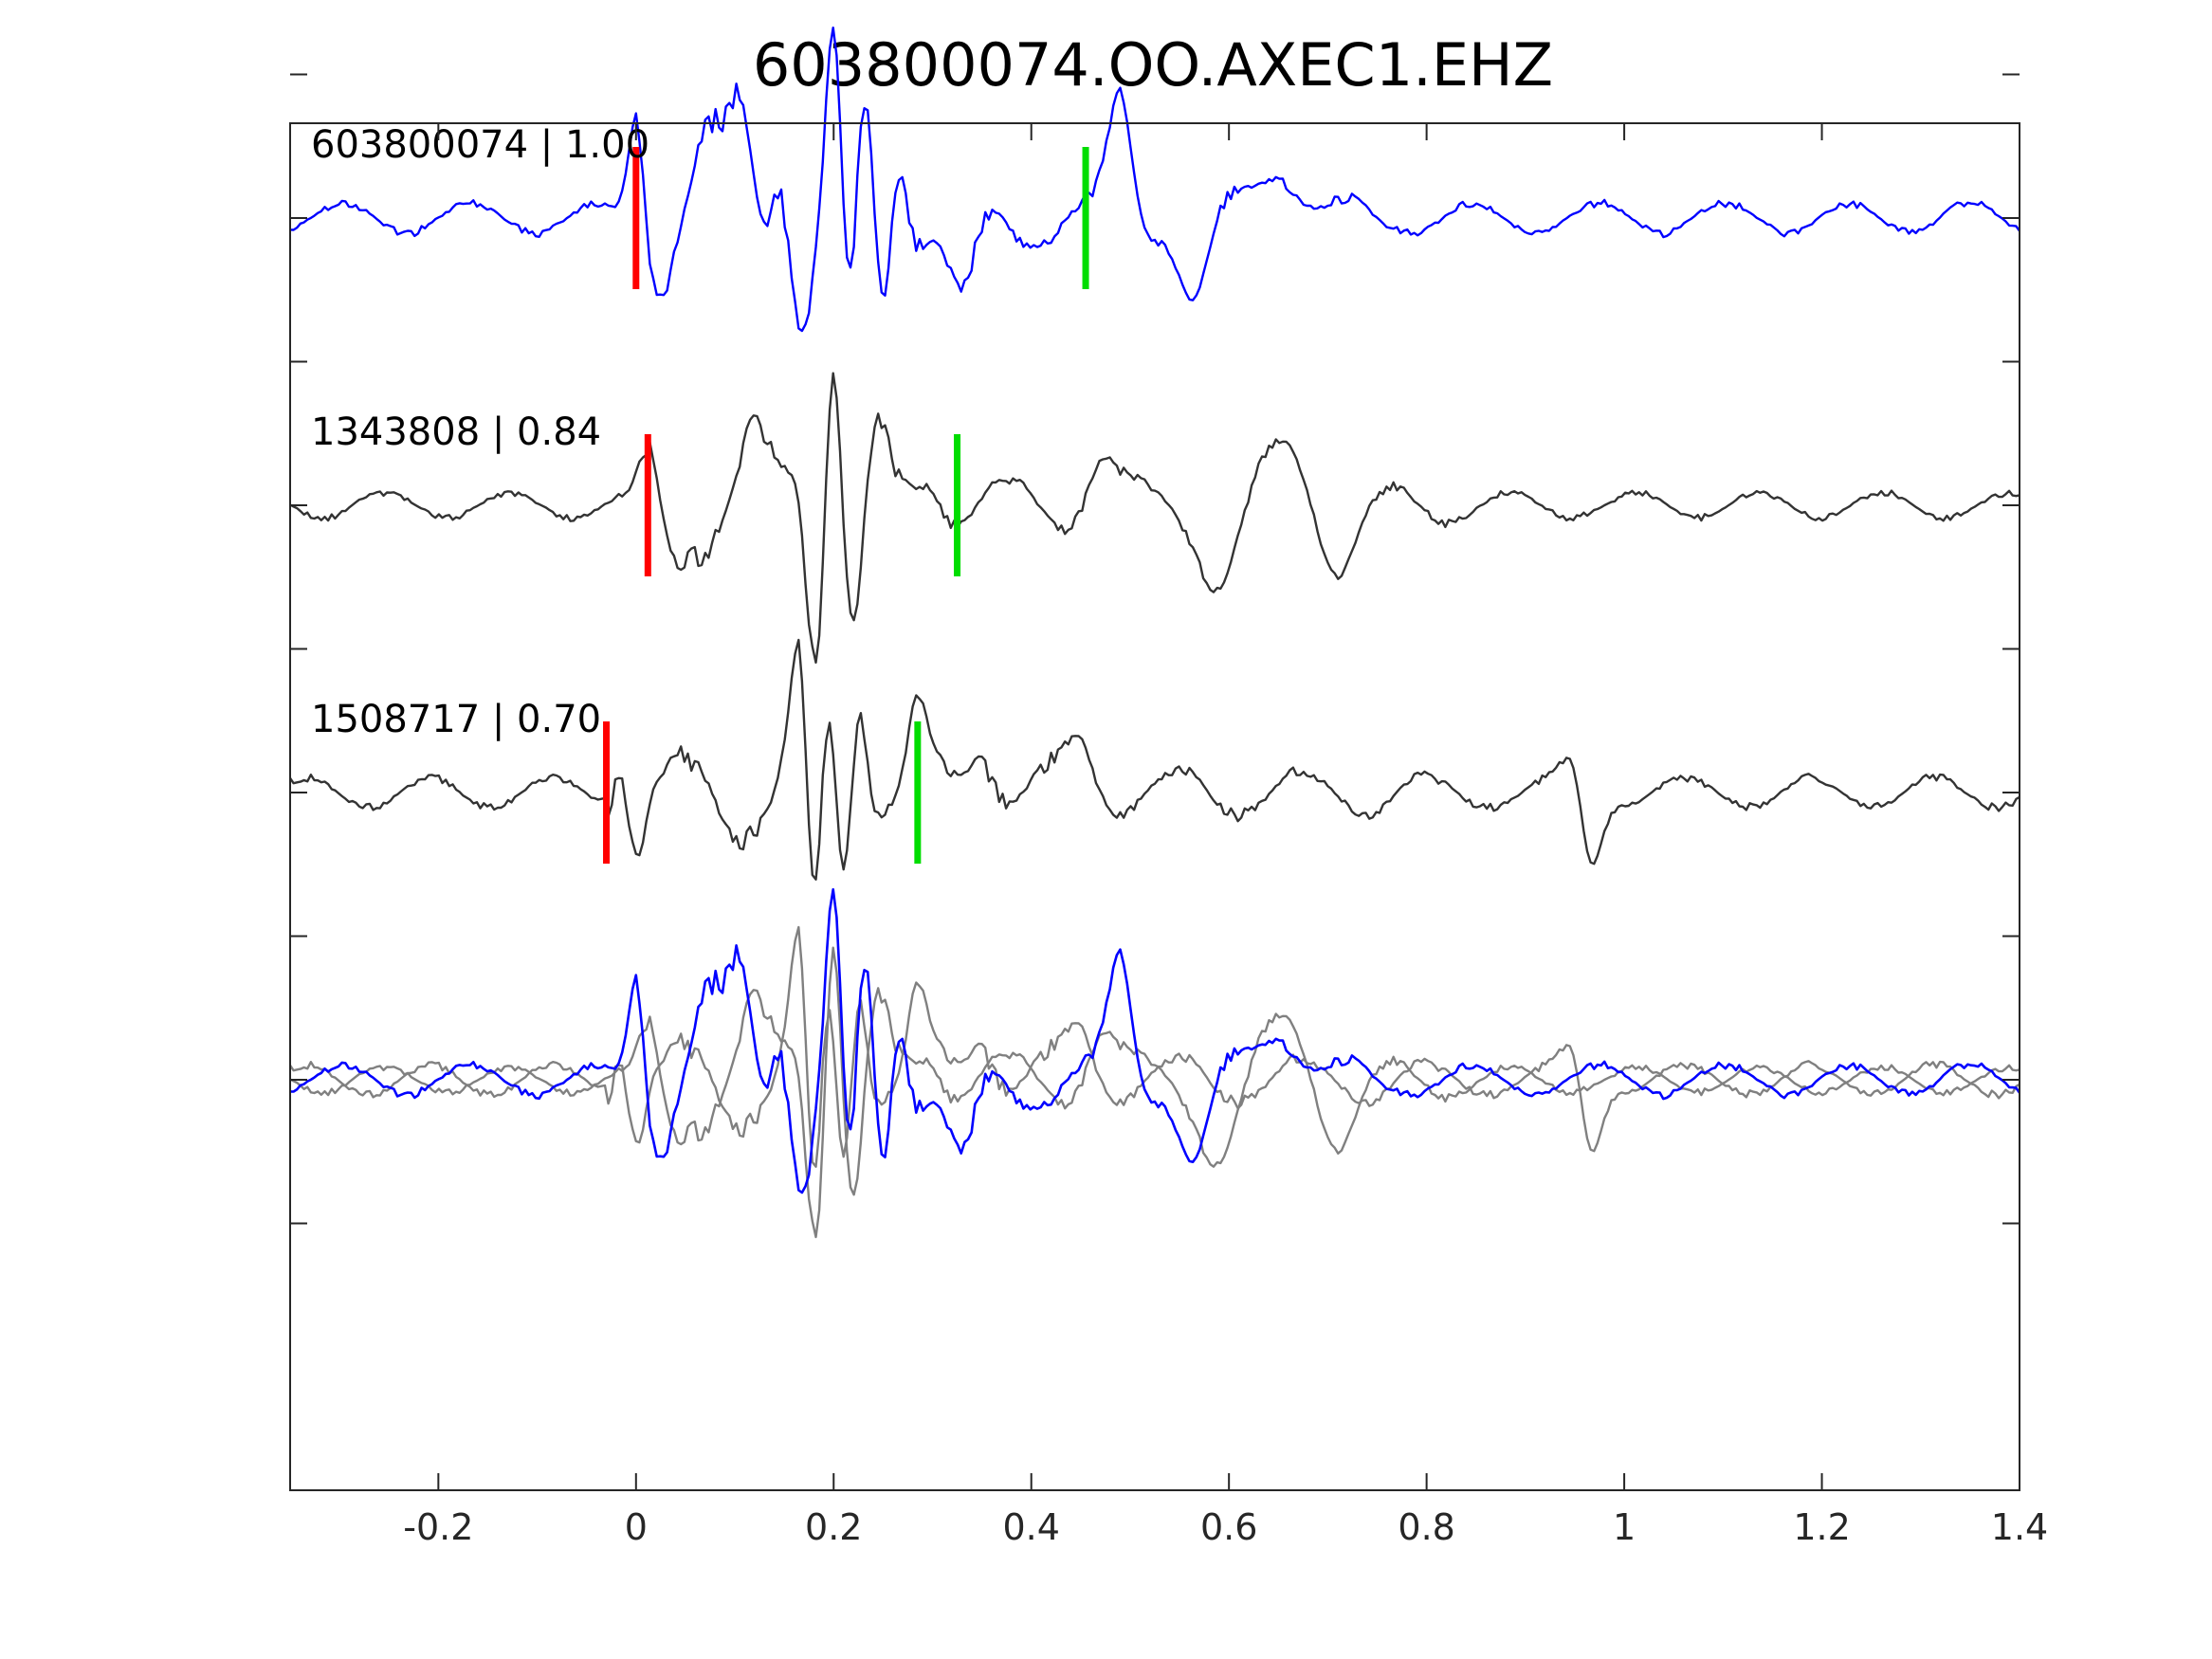 This screenshot has width=2212, height=1659. What do you see at coordinates (1821, 1527) in the screenshot?
I see `x-tick-label: 1.2` at bounding box center [1821, 1527].